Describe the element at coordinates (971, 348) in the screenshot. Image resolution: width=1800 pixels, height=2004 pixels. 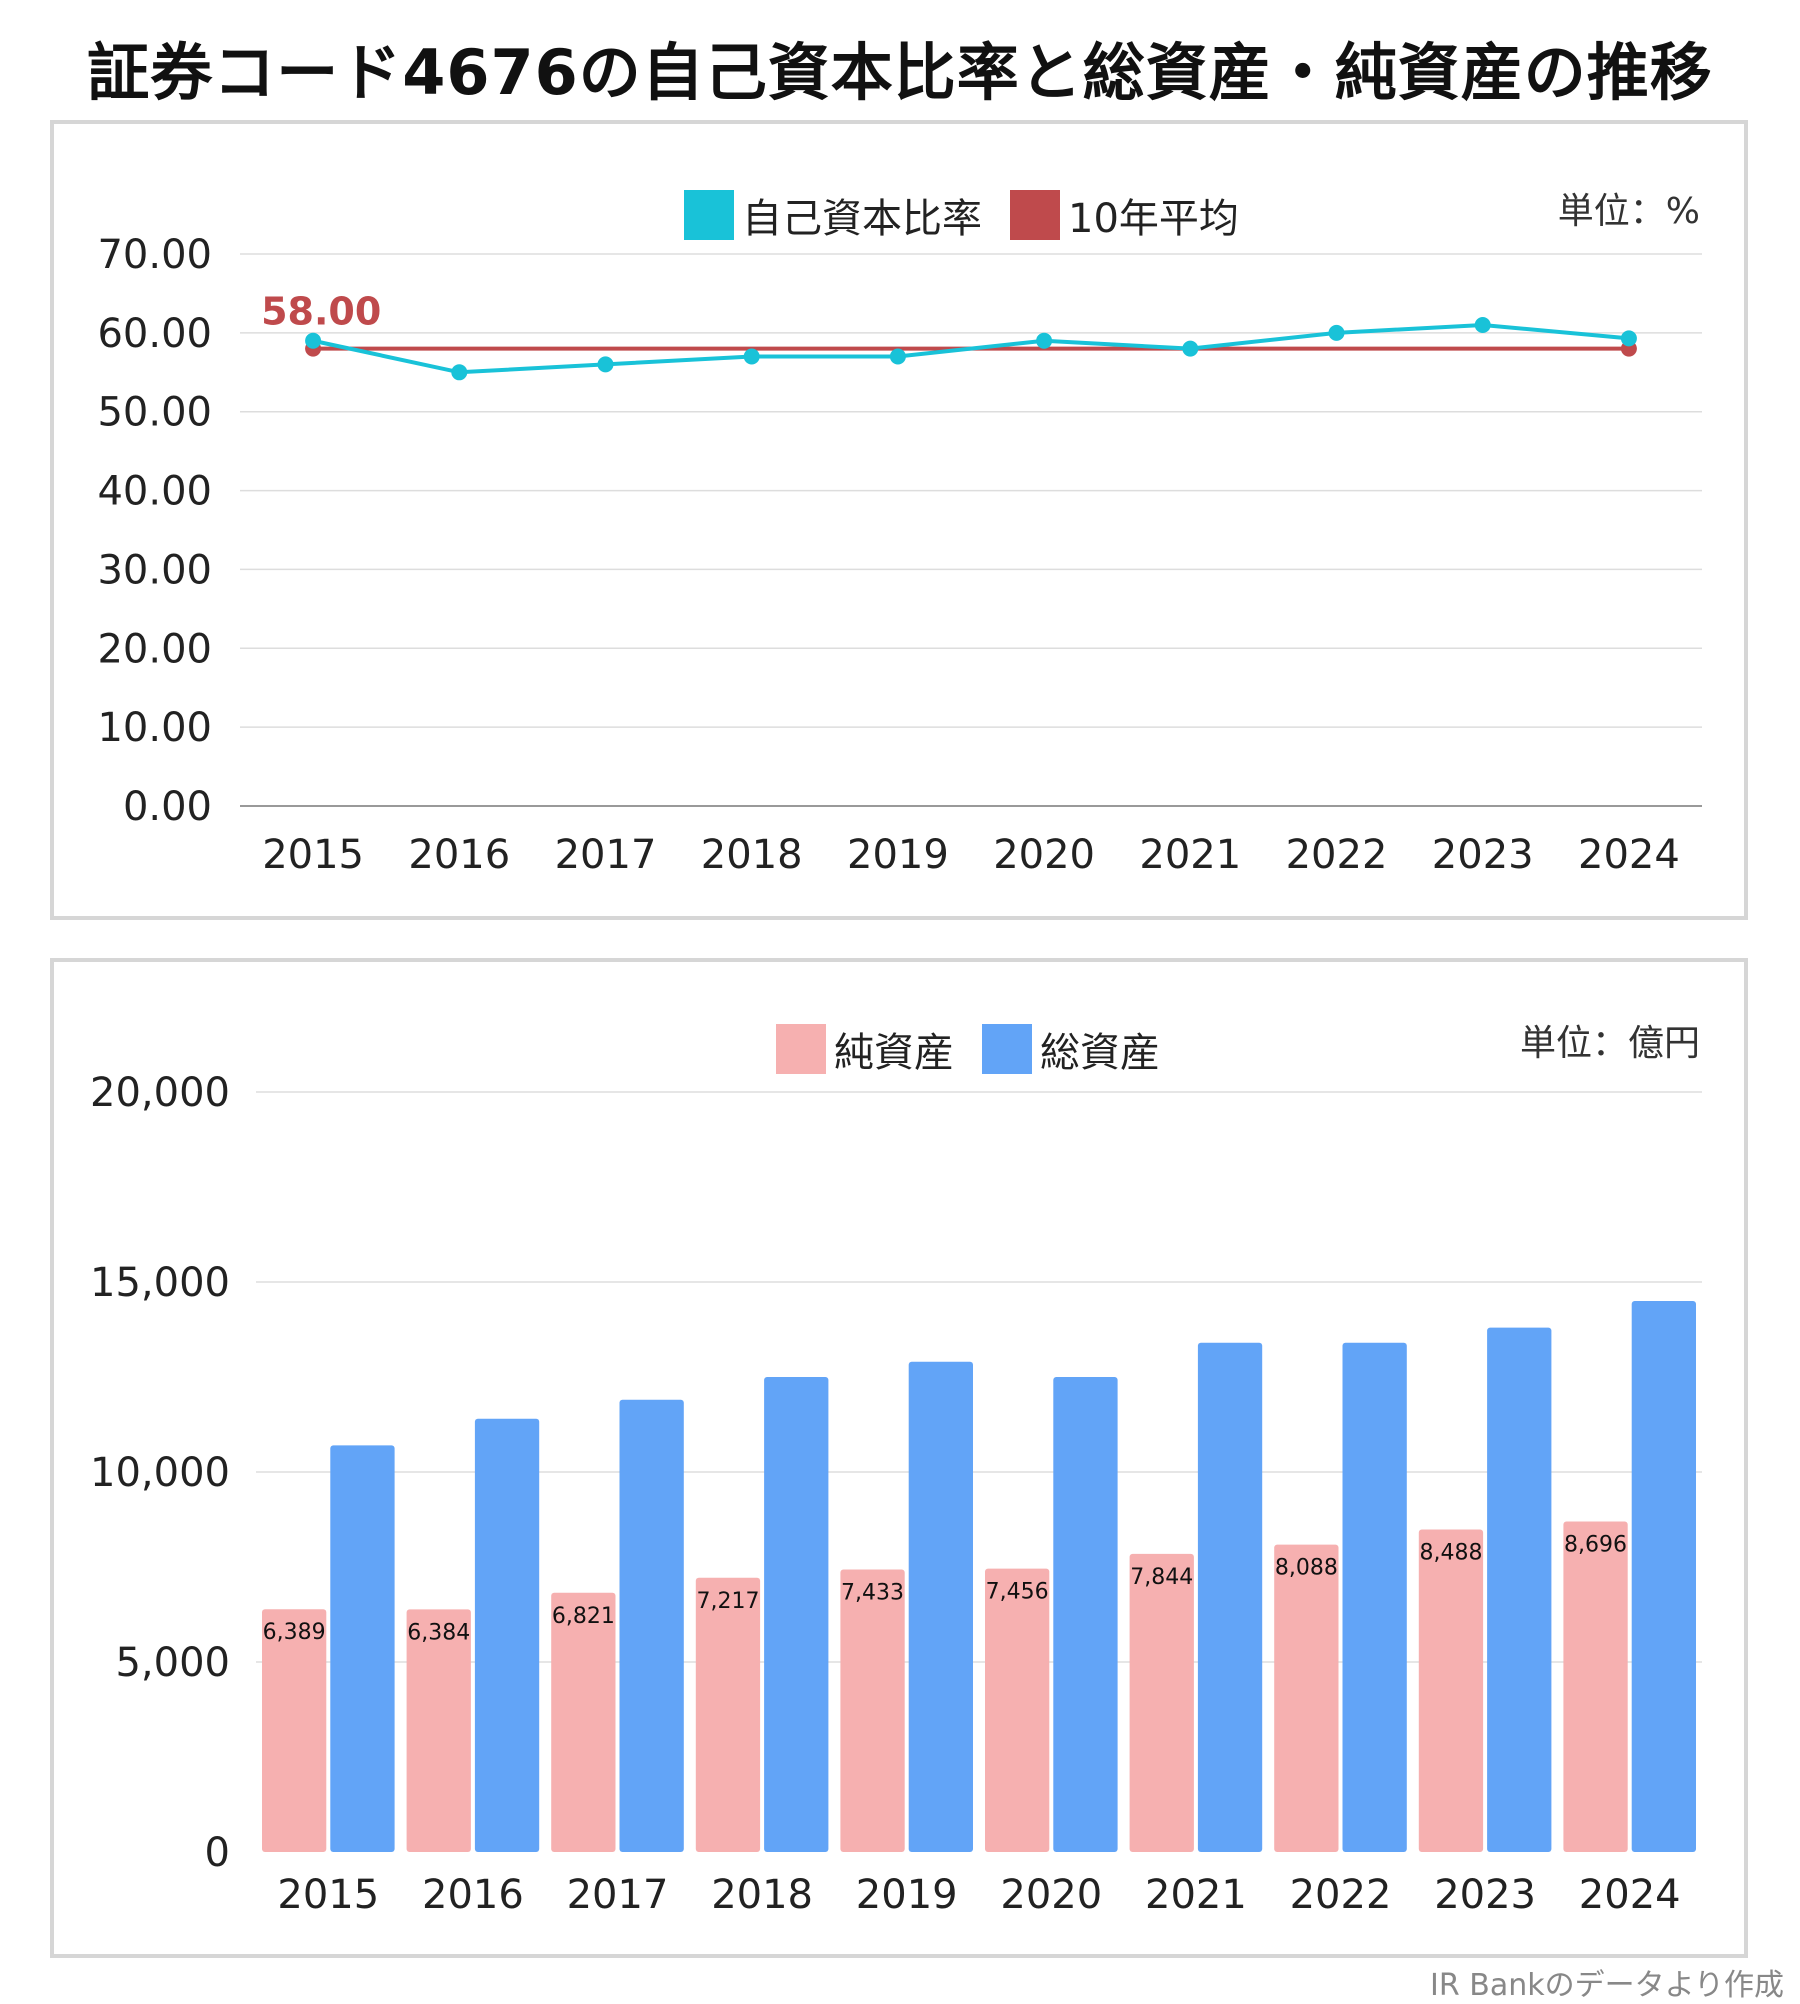
I see `series-line-equity-ratio` at that location.